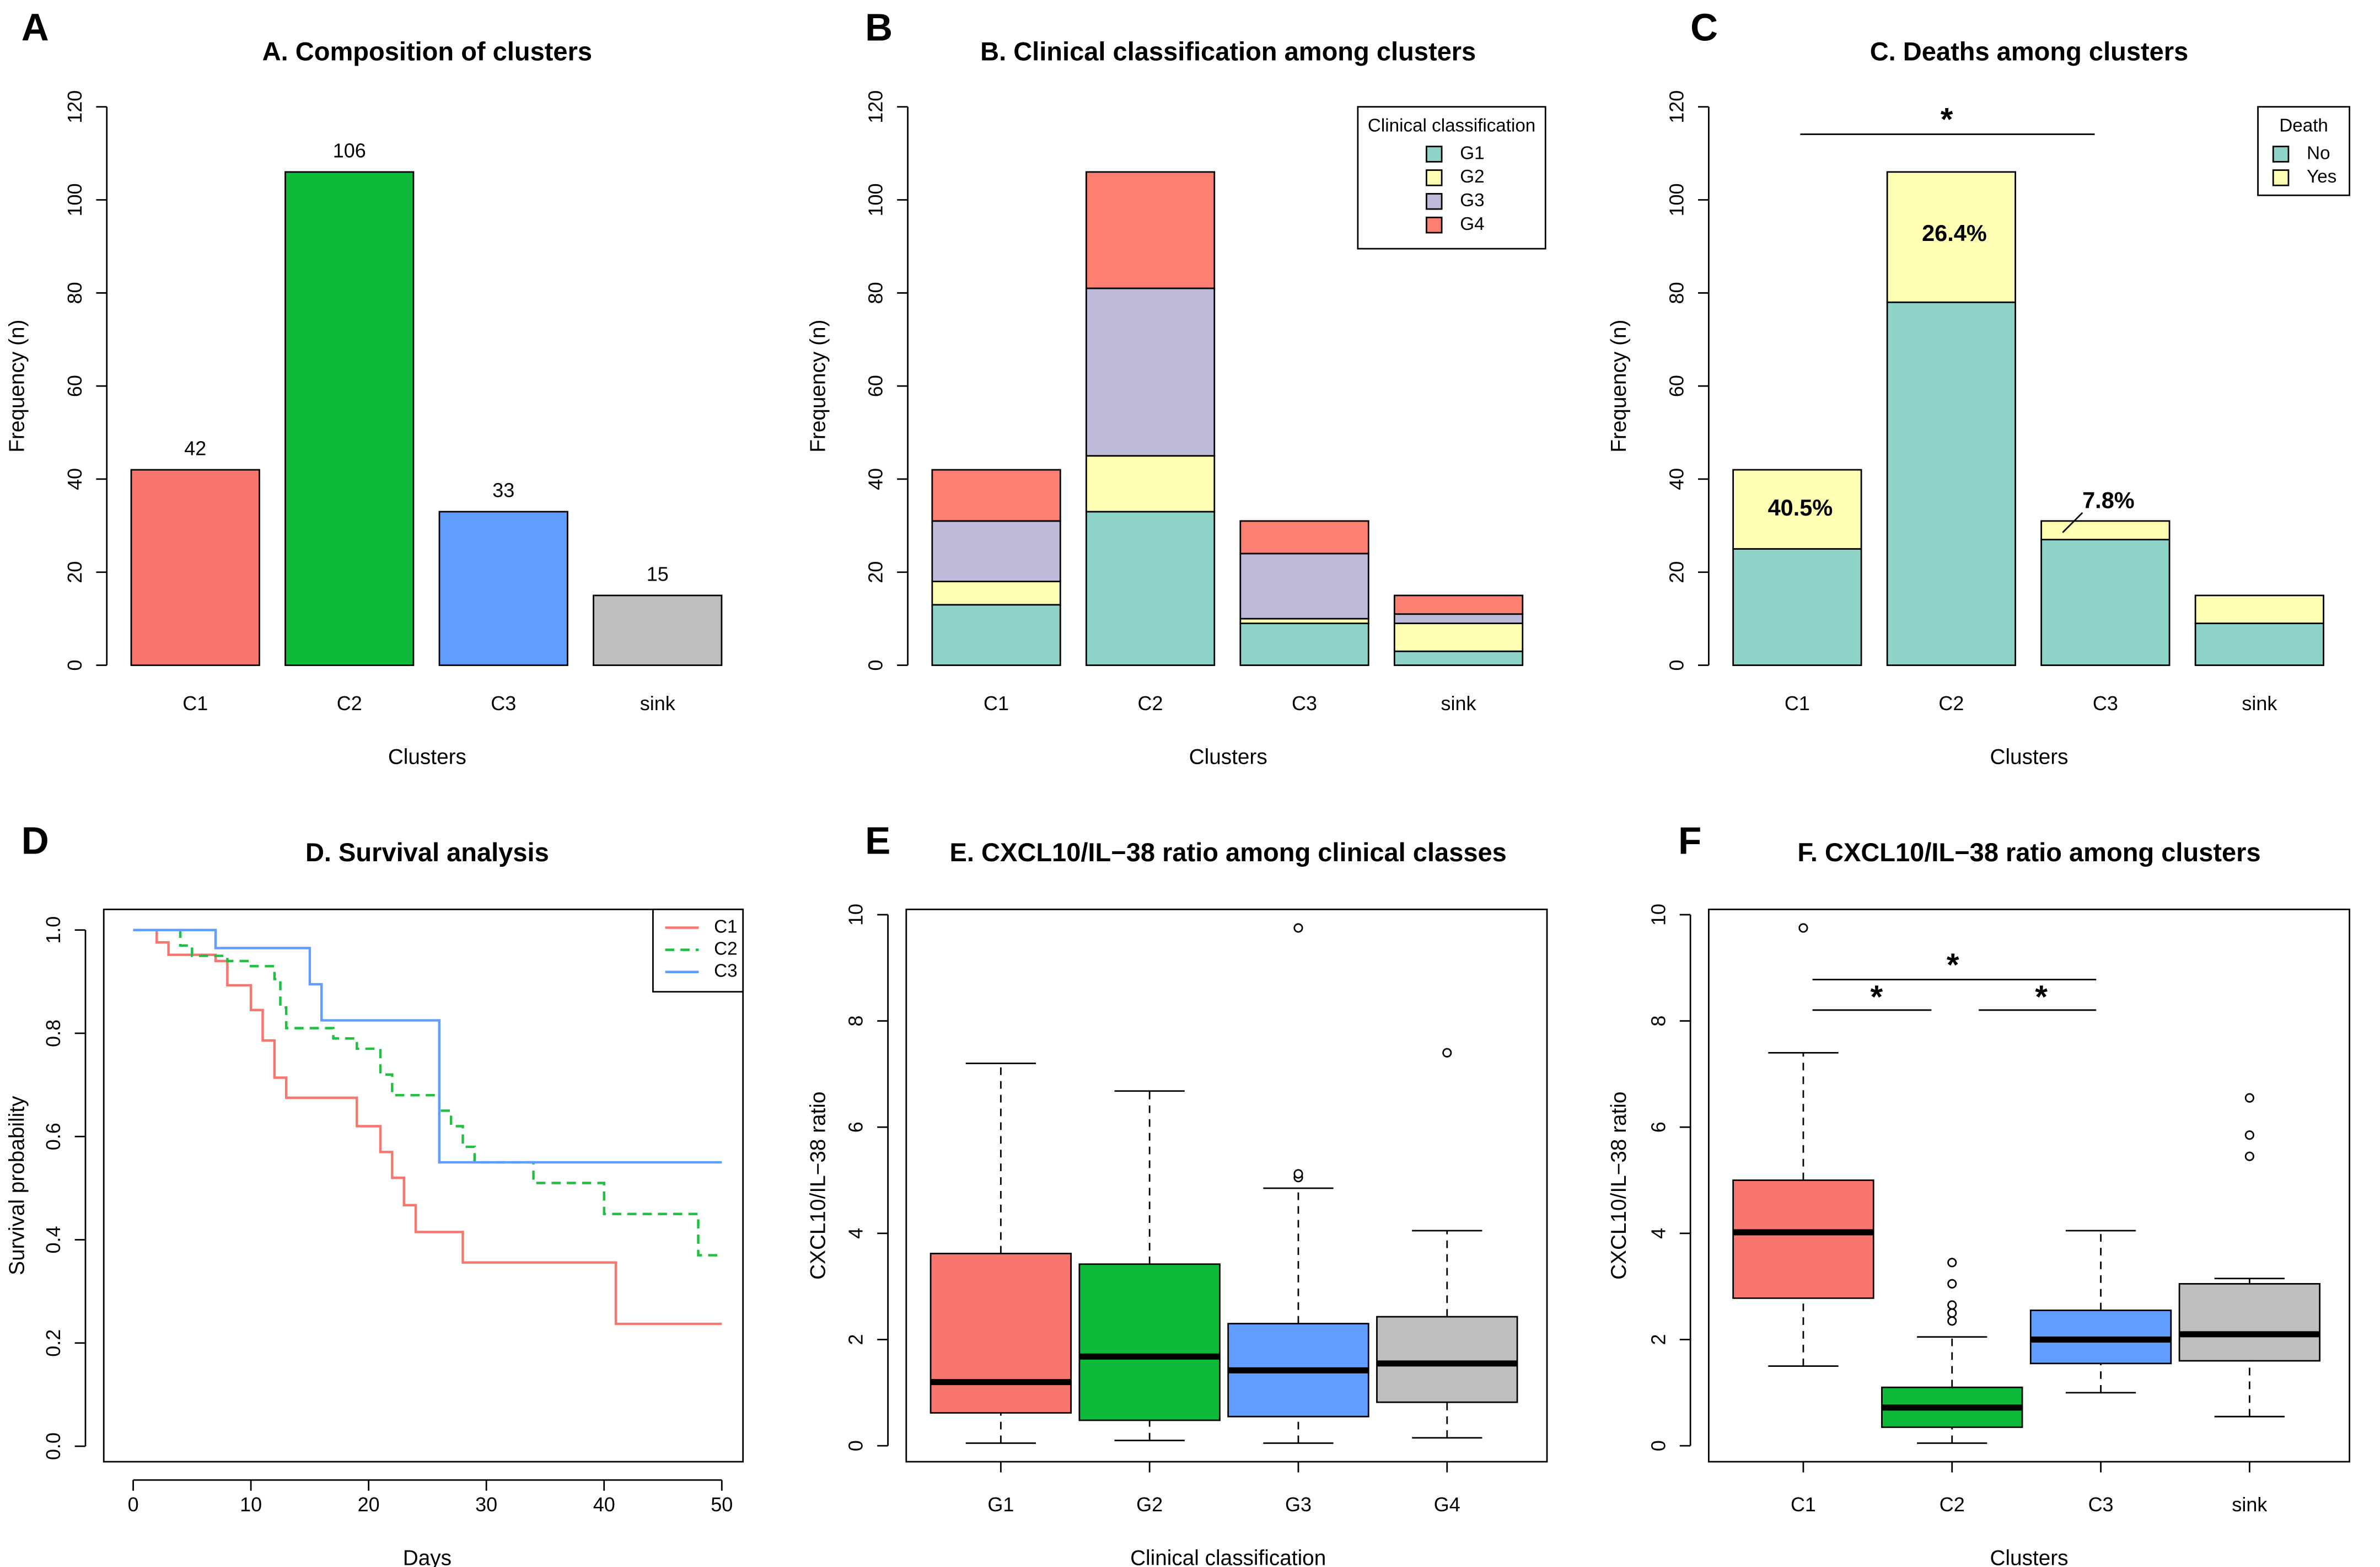 This screenshot has height=1567, width=2380. Describe the element at coordinates (1452, 125) in the screenshot. I see `legend-title: Clinical classification` at that location.